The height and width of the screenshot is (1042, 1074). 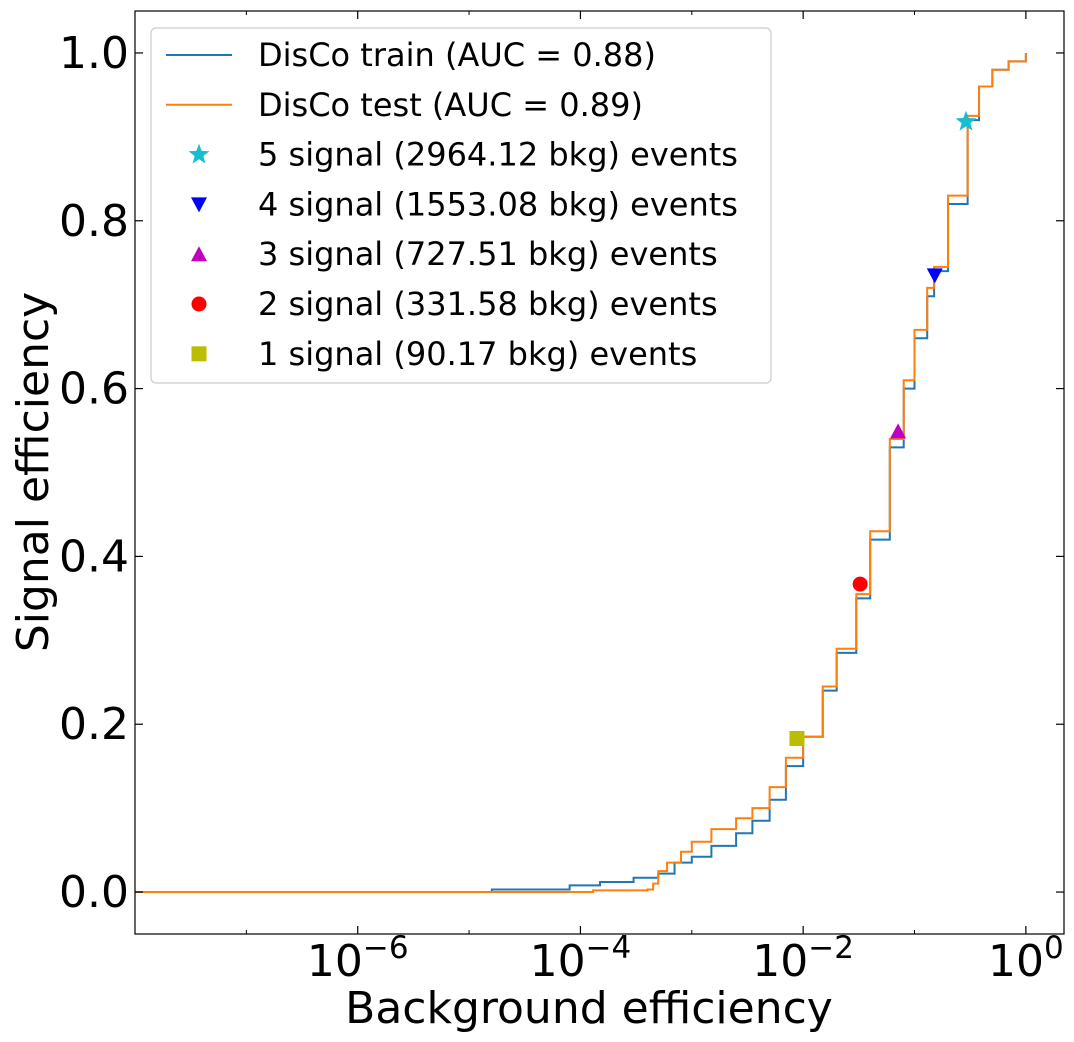 I want to click on y-tick-label: 0.2, so click(x=94, y=724).